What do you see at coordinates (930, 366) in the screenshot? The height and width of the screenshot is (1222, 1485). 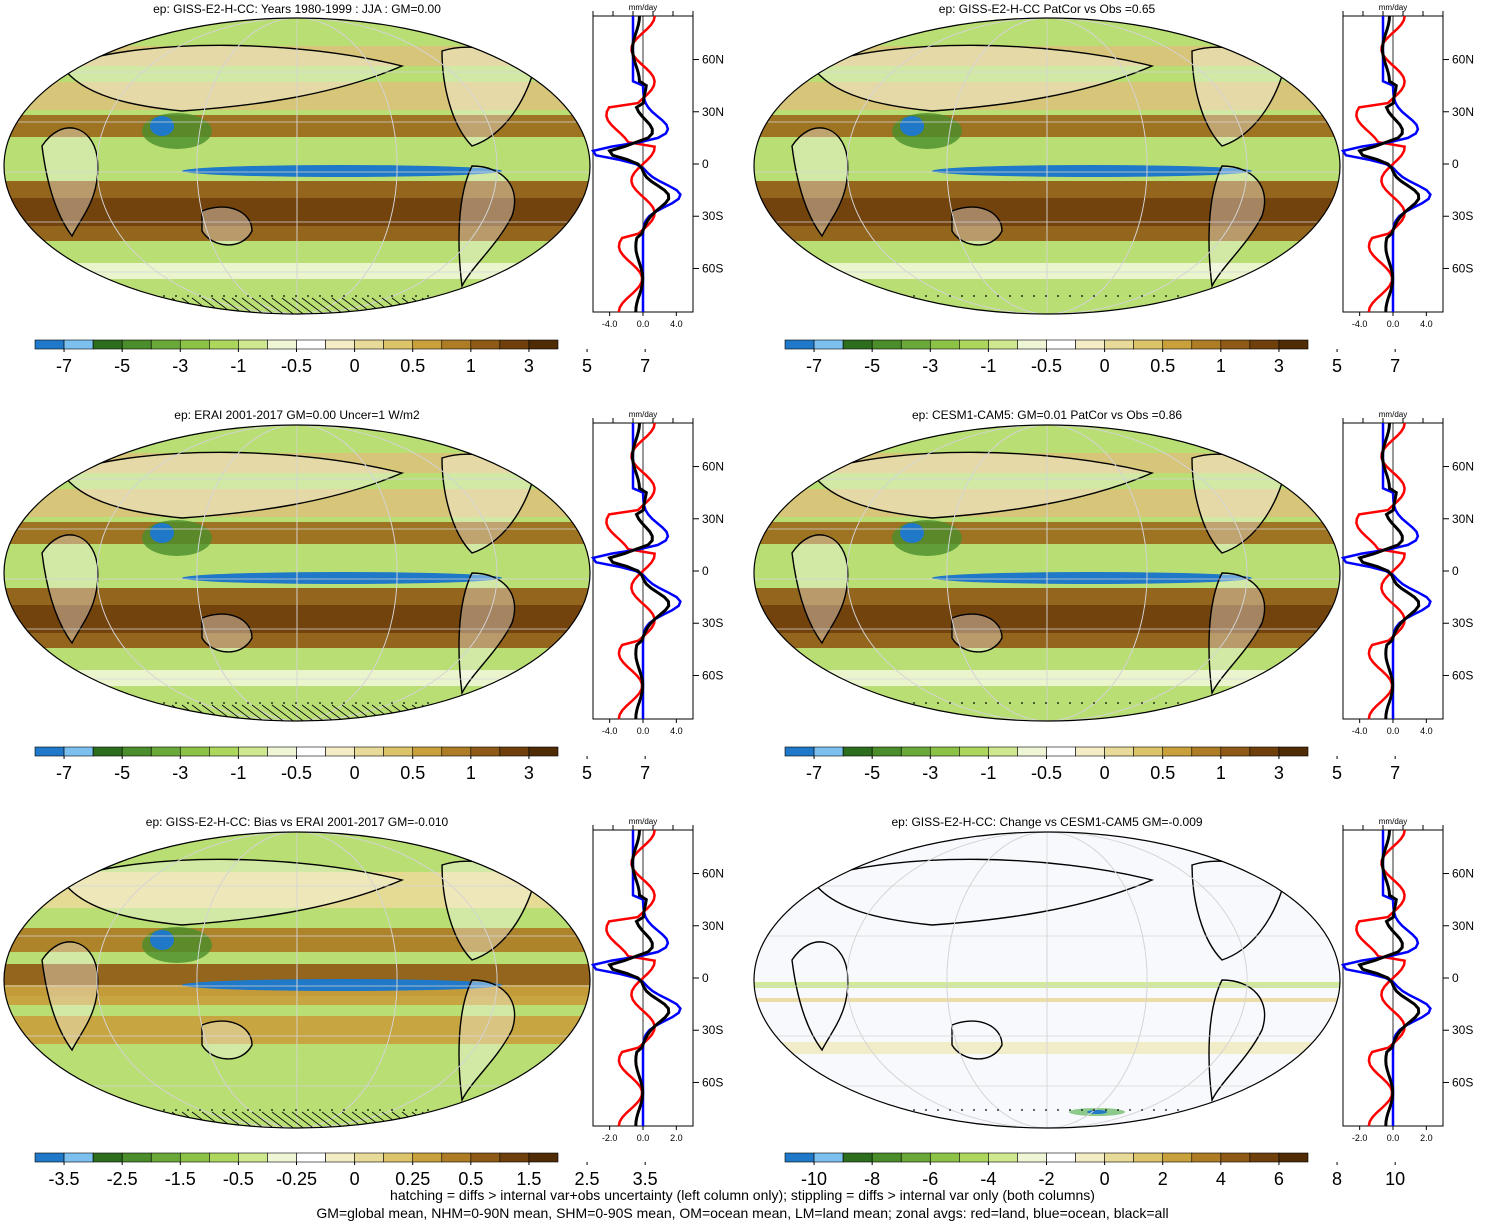 I see `colorbar-tick-label: -3` at bounding box center [930, 366].